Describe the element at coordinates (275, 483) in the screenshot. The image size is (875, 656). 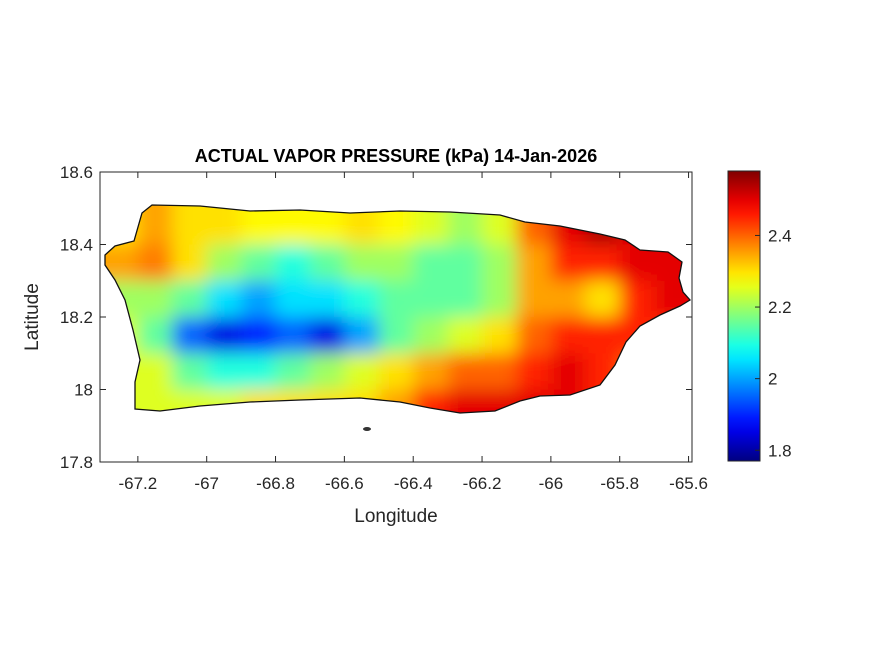
I see `x-tick-label: -66.8` at that location.